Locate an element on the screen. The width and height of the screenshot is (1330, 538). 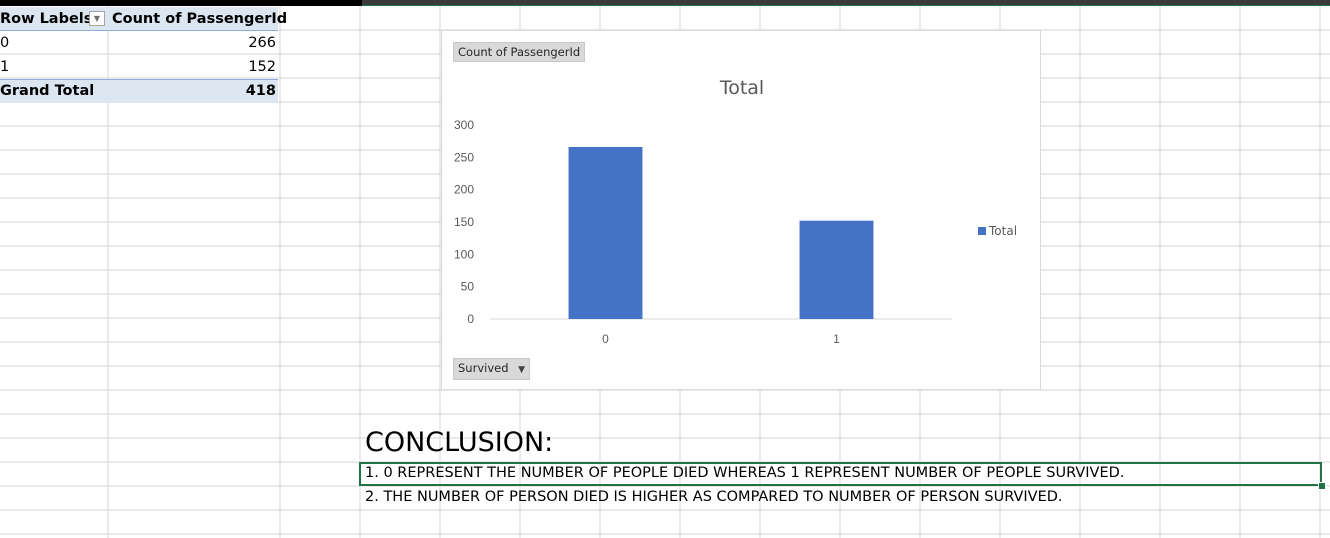
chart-legend: Total is located at coordinates (997, 231).